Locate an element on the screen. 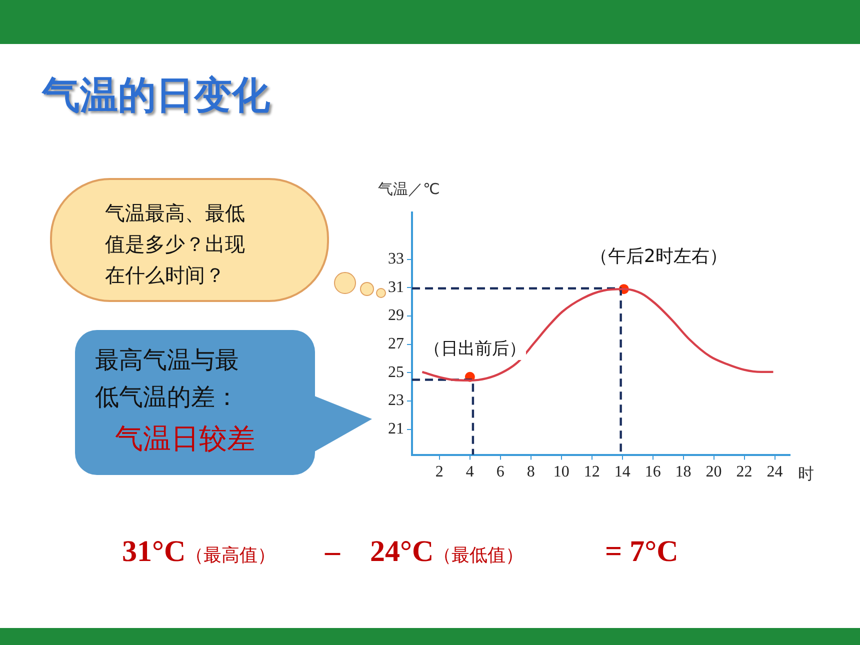 The width and height of the screenshot is (860, 645). text: 24°C（最低值） is located at coordinates (447, 552).